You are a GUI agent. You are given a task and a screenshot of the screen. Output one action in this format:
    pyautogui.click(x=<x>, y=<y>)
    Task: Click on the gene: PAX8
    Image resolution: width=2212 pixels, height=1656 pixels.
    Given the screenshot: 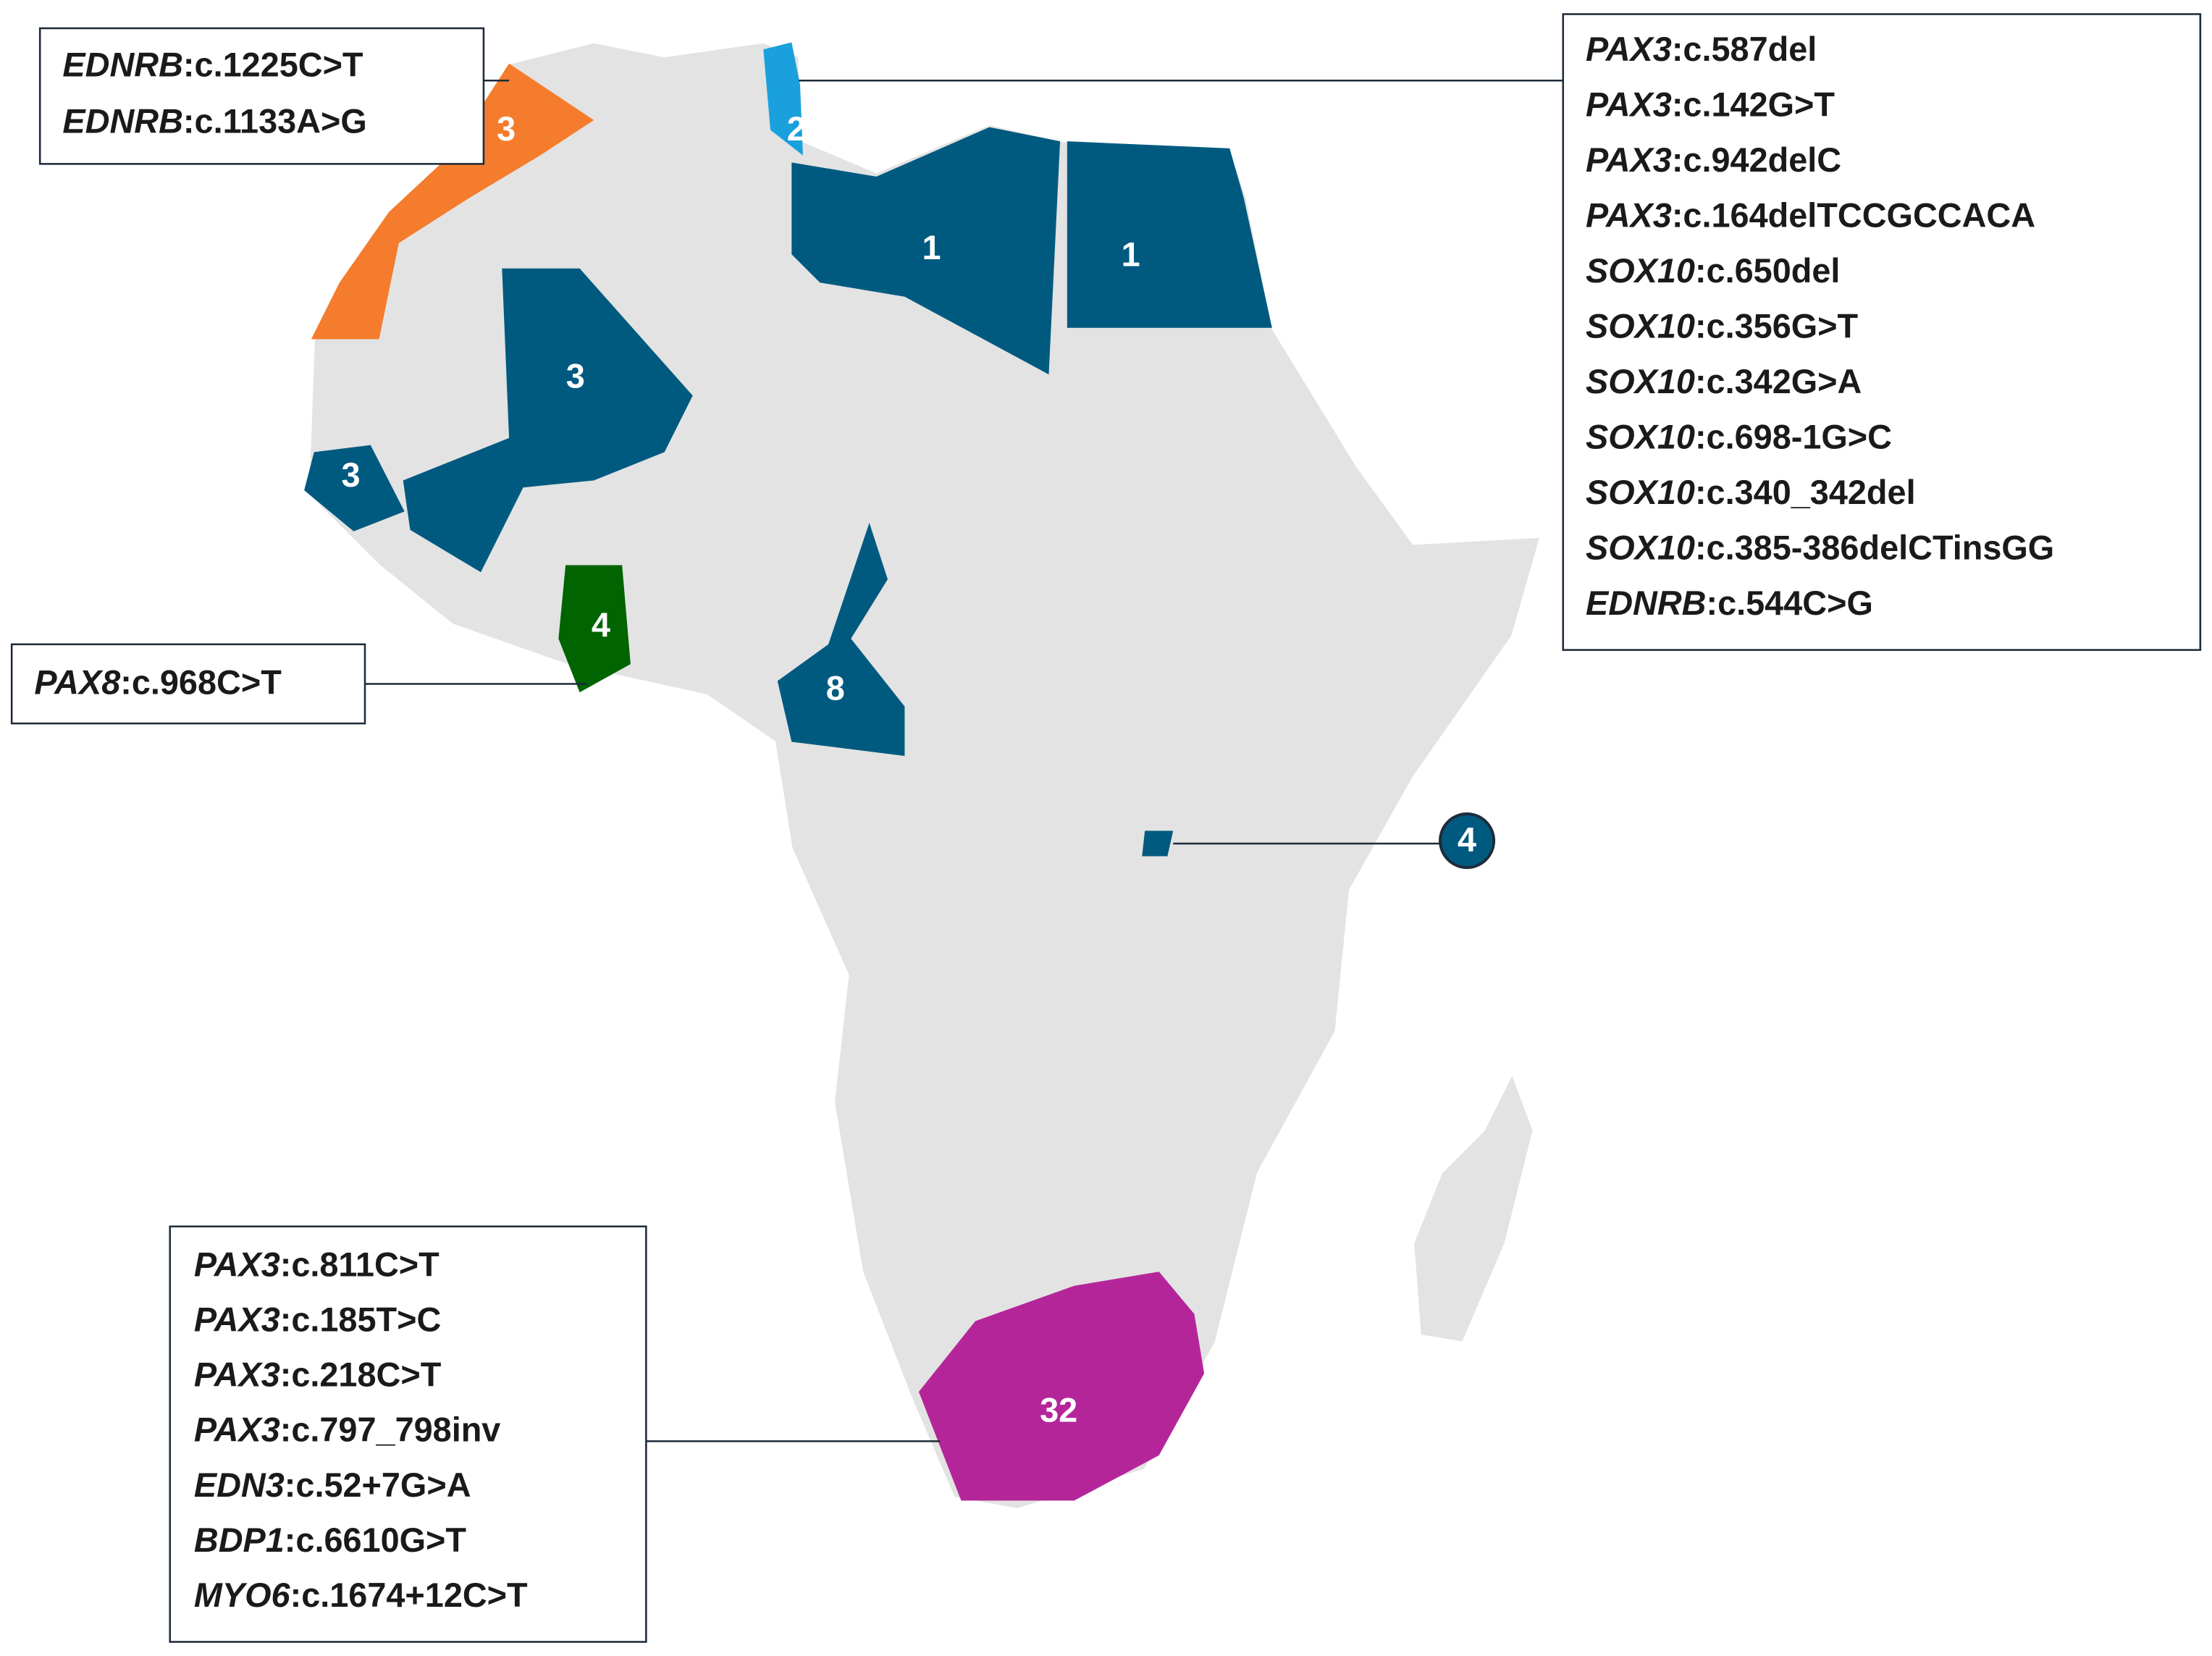 What is the action you would take?
    pyautogui.click(x=77, y=683)
    